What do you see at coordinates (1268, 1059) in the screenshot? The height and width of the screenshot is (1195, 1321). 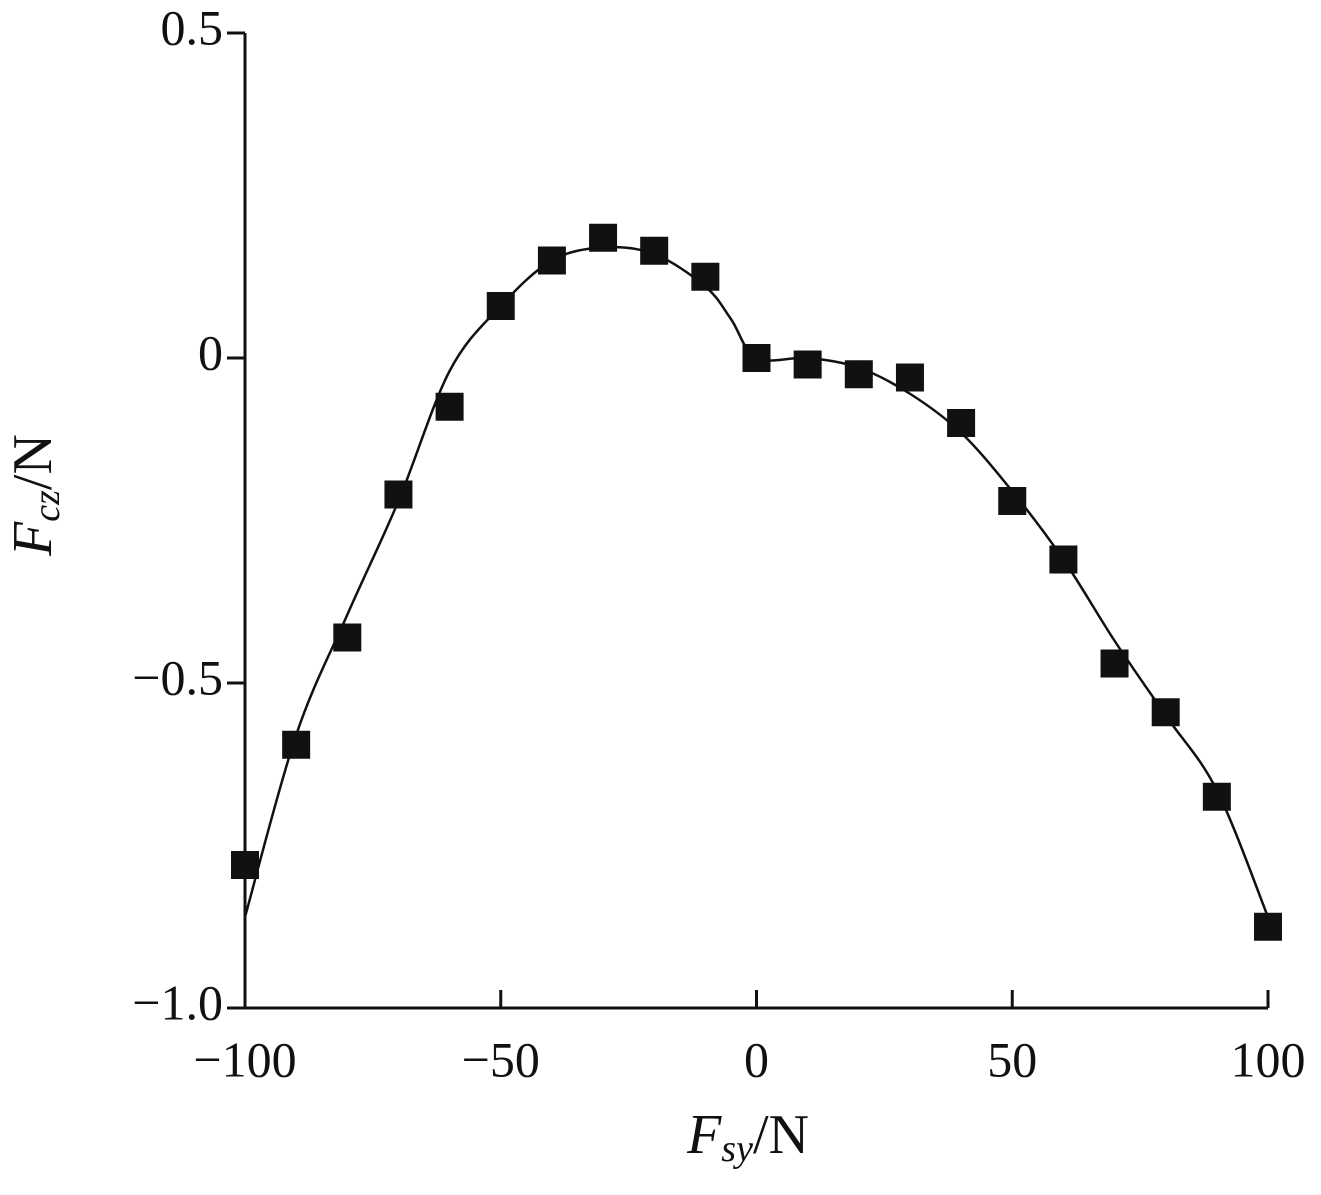 I see `x-tick-label: 100` at bounding box center [1268, 1059].